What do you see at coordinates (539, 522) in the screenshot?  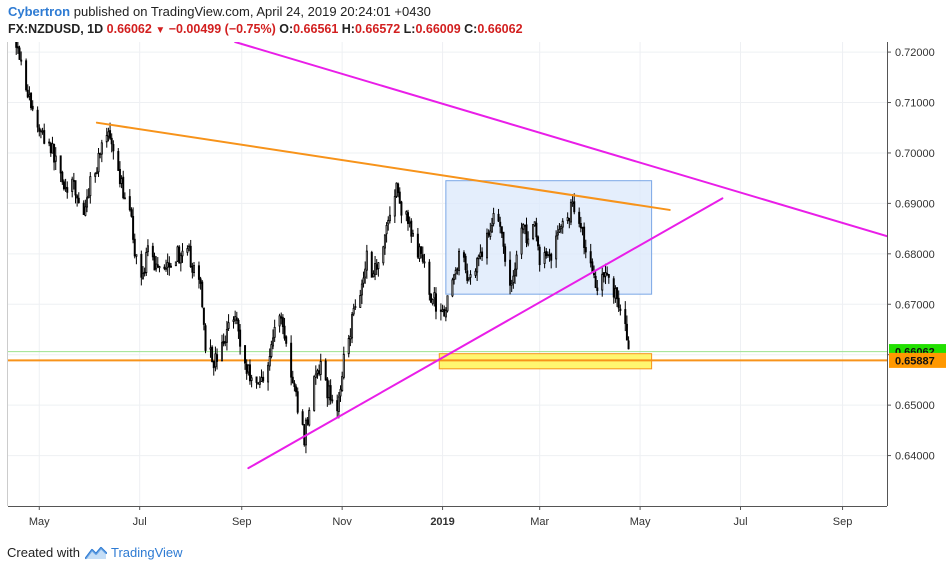 I see `x-tick-label: Mar` at bounding box center [539, 522].